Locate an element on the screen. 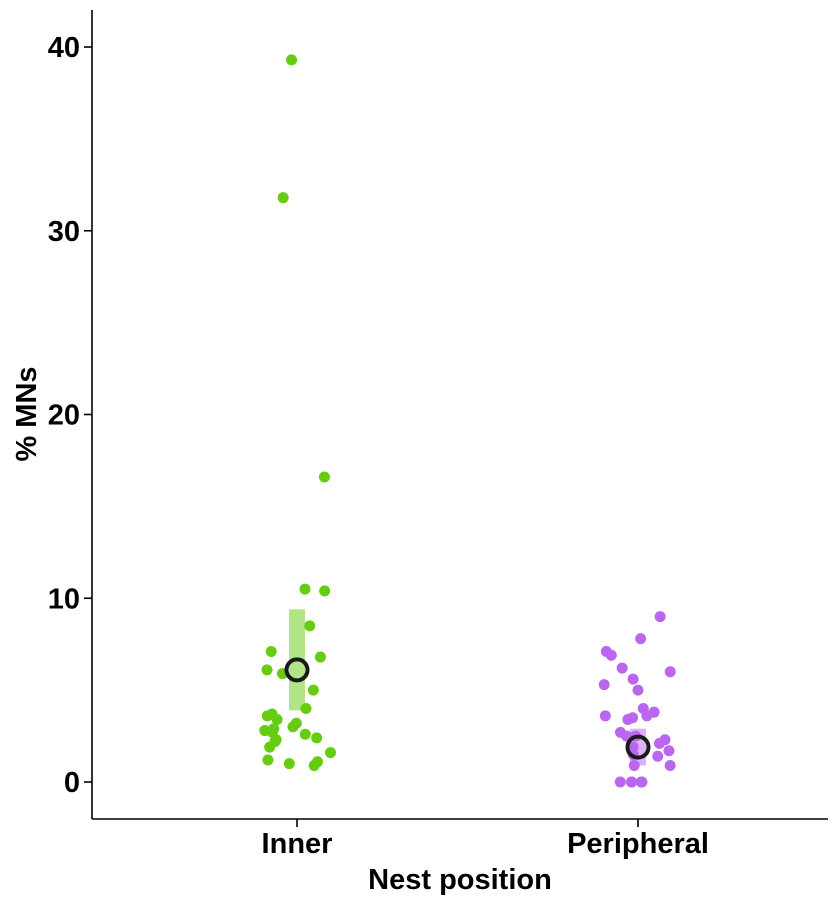  x-axis-title: Nest position is located at coordinates (460, 880).